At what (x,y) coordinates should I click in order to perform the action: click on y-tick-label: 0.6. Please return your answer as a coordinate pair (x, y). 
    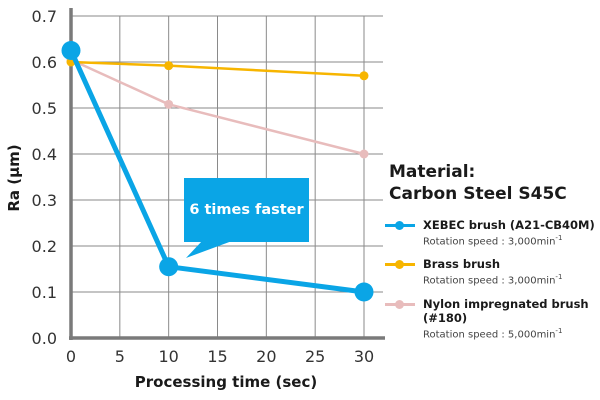
    Looking at the image, I should click on (44, 62).